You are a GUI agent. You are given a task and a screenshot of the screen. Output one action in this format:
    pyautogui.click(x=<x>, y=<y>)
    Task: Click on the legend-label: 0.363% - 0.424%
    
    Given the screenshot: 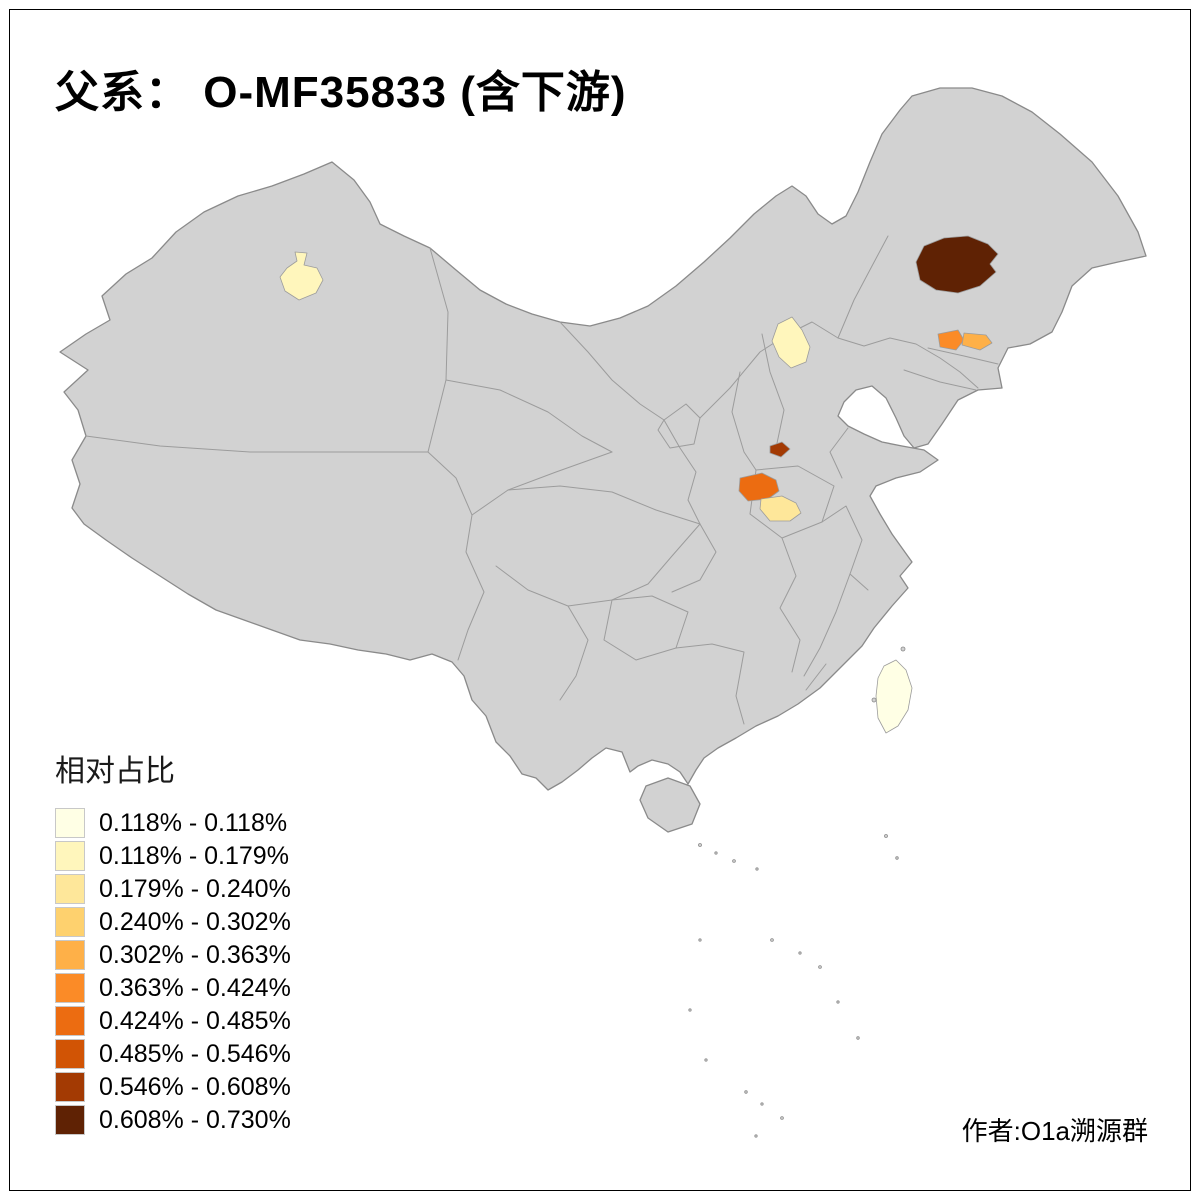 What is the action you would take?
    pyautogui.click(x=195, y=987)
    